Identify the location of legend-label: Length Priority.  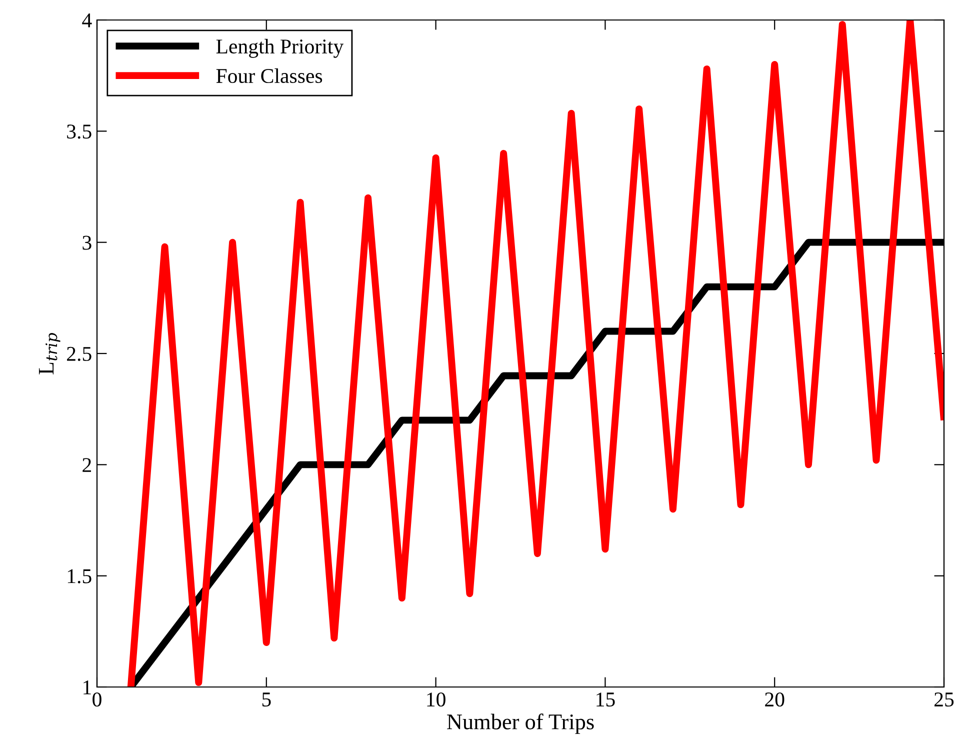
(280, 48).